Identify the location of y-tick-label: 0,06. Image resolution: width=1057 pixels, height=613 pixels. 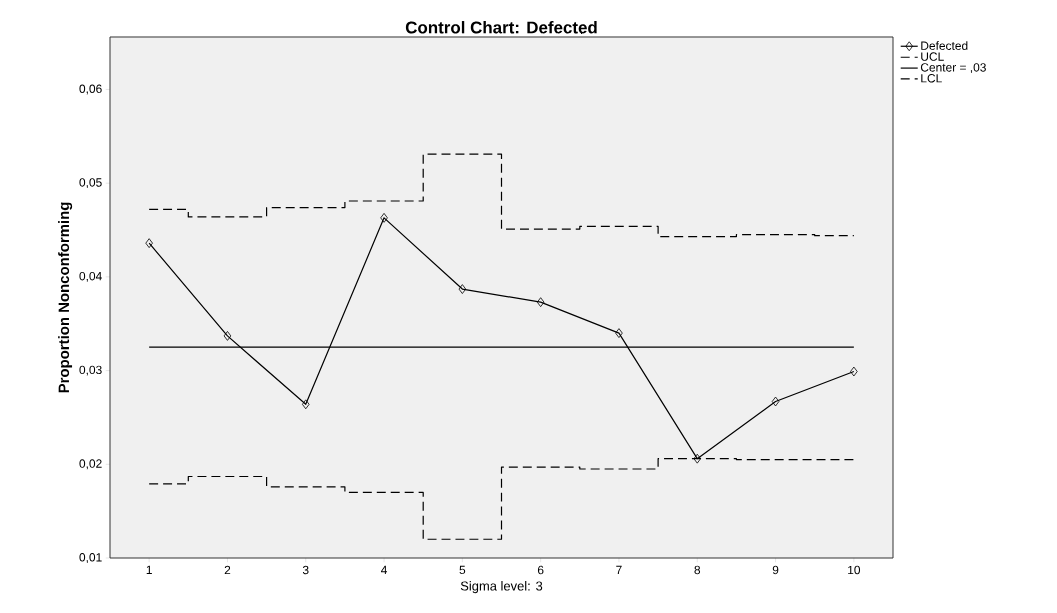
(90, 89).